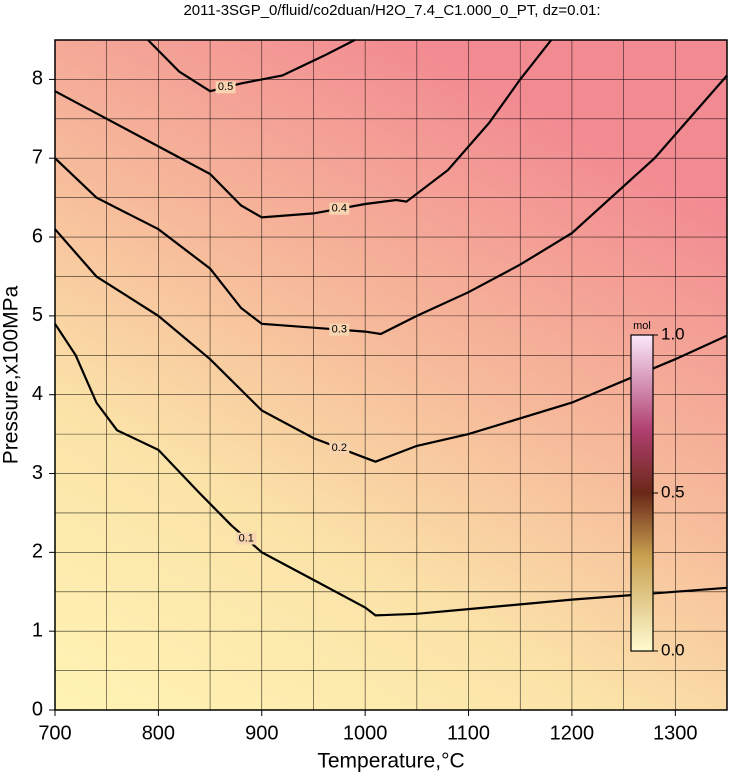 The image size is (734, 776). Describe the element at coordinates (37, 79) in the screenshot. I see `y-tick-label: 8` at that location.